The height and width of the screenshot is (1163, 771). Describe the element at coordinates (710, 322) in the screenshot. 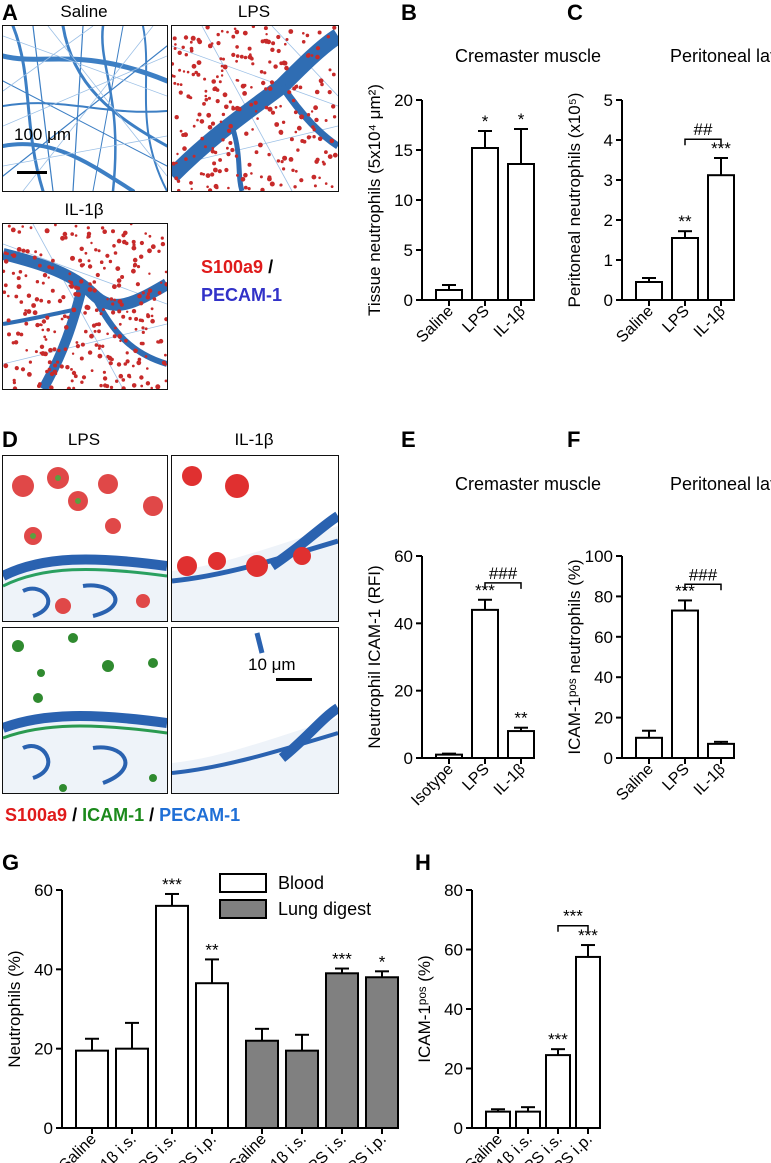

I see `x-tick-label: IL-1β` at that location.